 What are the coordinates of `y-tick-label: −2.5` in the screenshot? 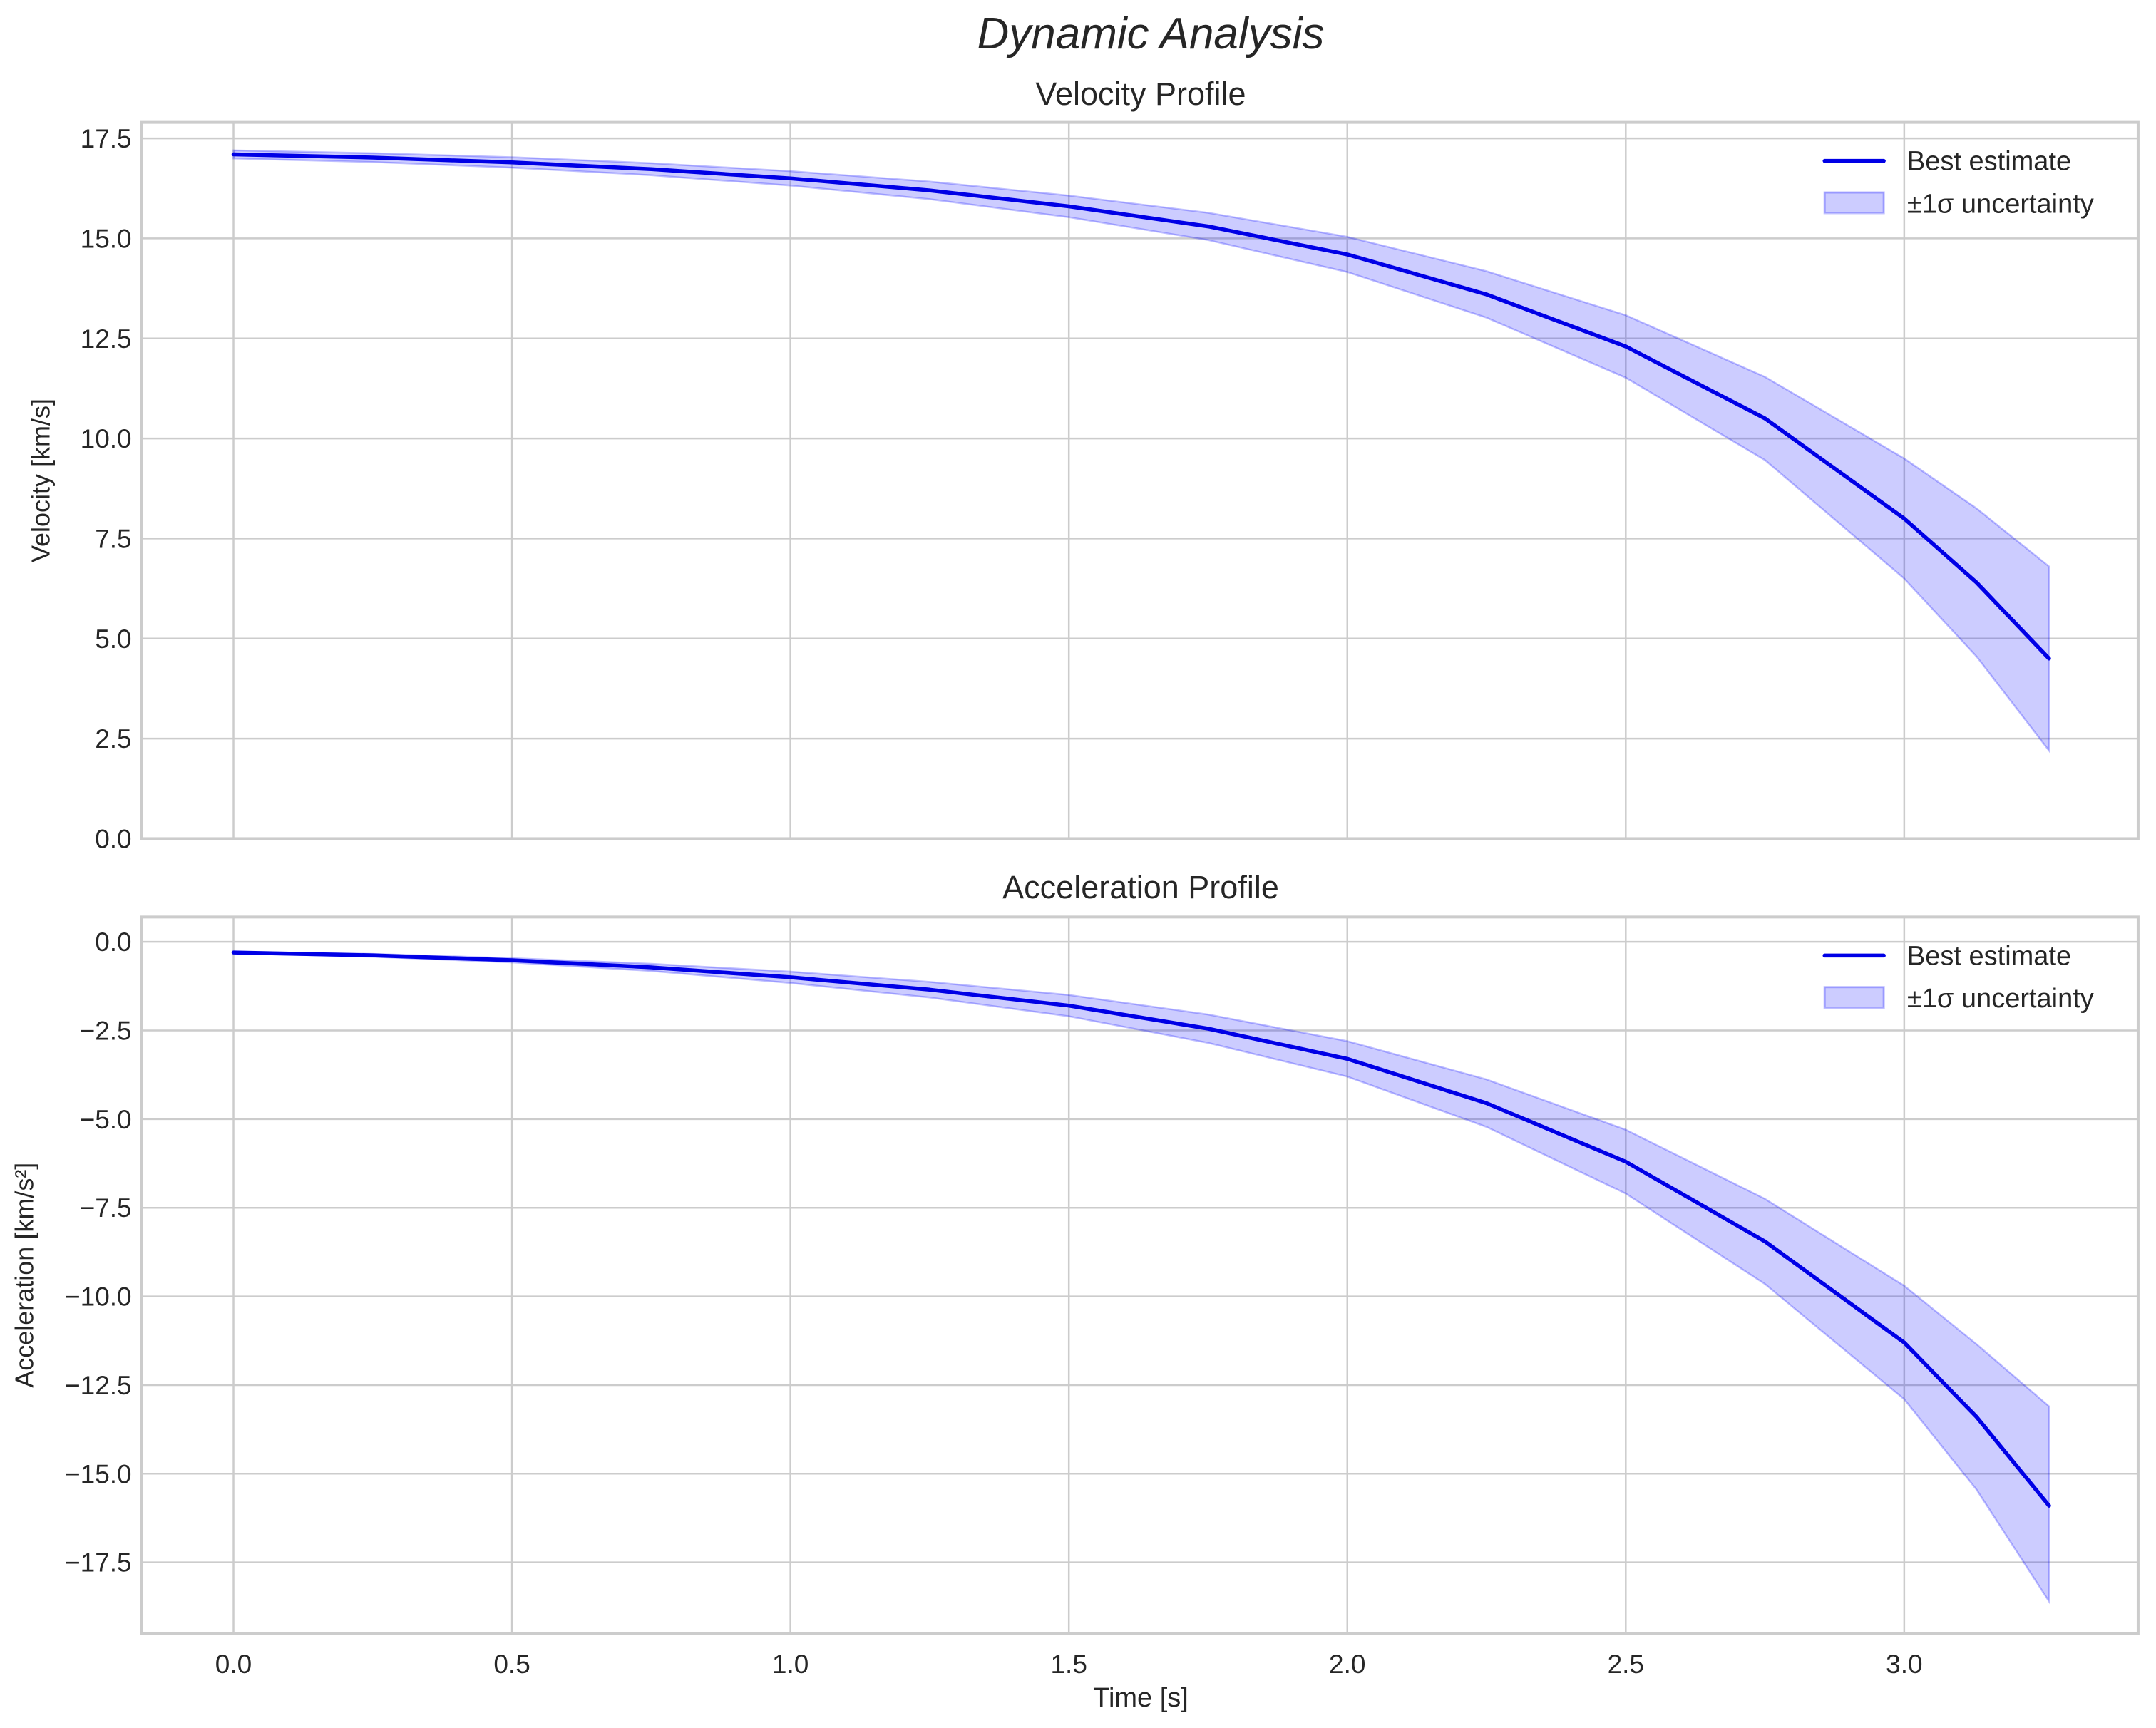 It's located at (106, 1031).